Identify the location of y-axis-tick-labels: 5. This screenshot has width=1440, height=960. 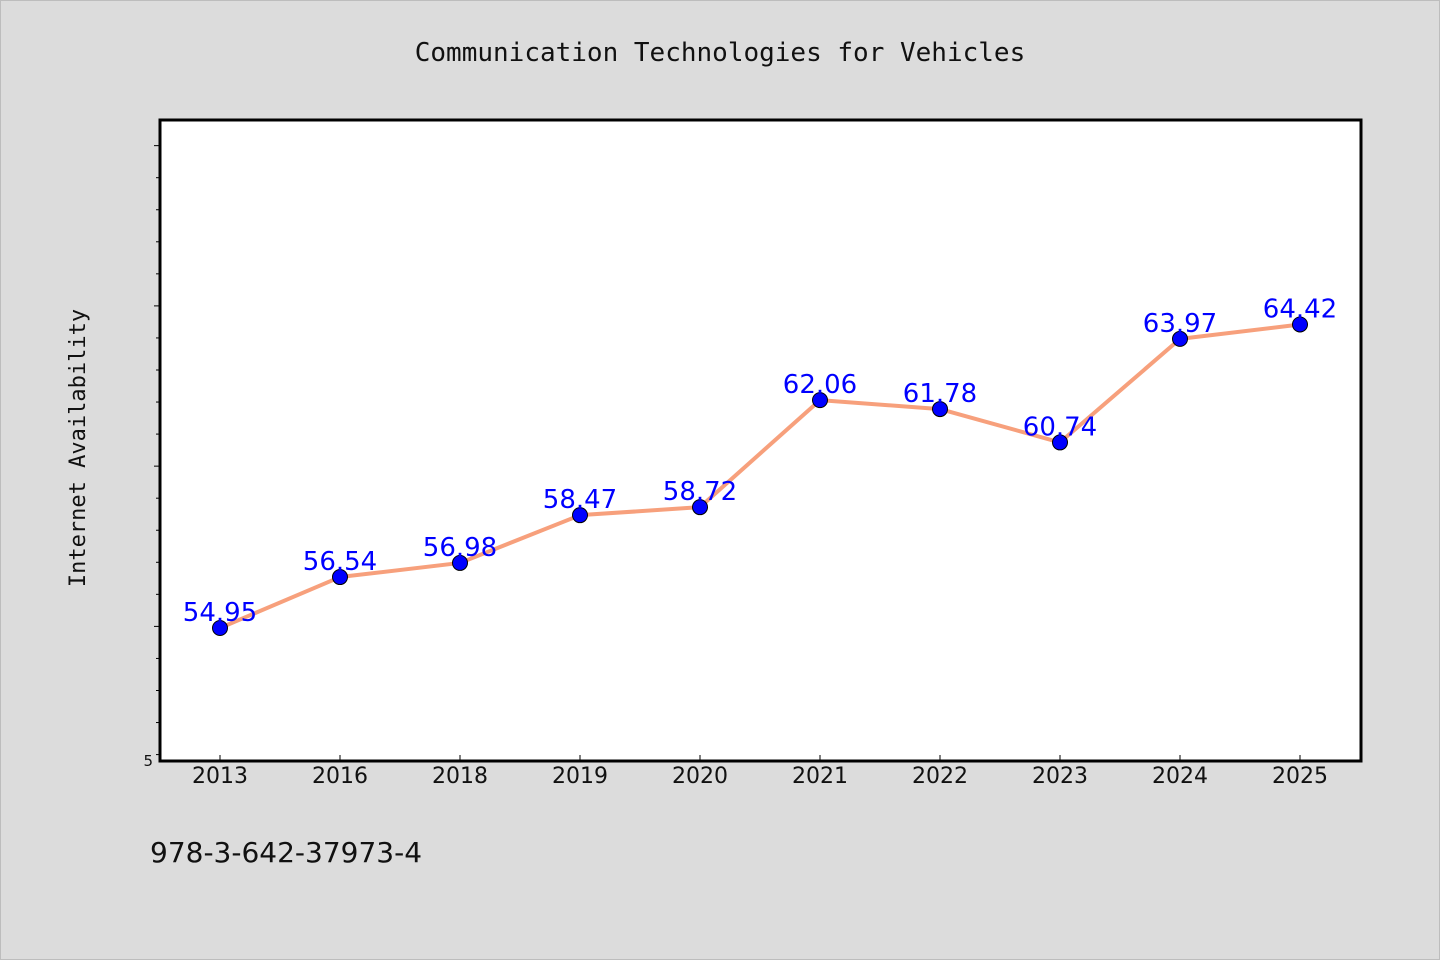
(148, 761).